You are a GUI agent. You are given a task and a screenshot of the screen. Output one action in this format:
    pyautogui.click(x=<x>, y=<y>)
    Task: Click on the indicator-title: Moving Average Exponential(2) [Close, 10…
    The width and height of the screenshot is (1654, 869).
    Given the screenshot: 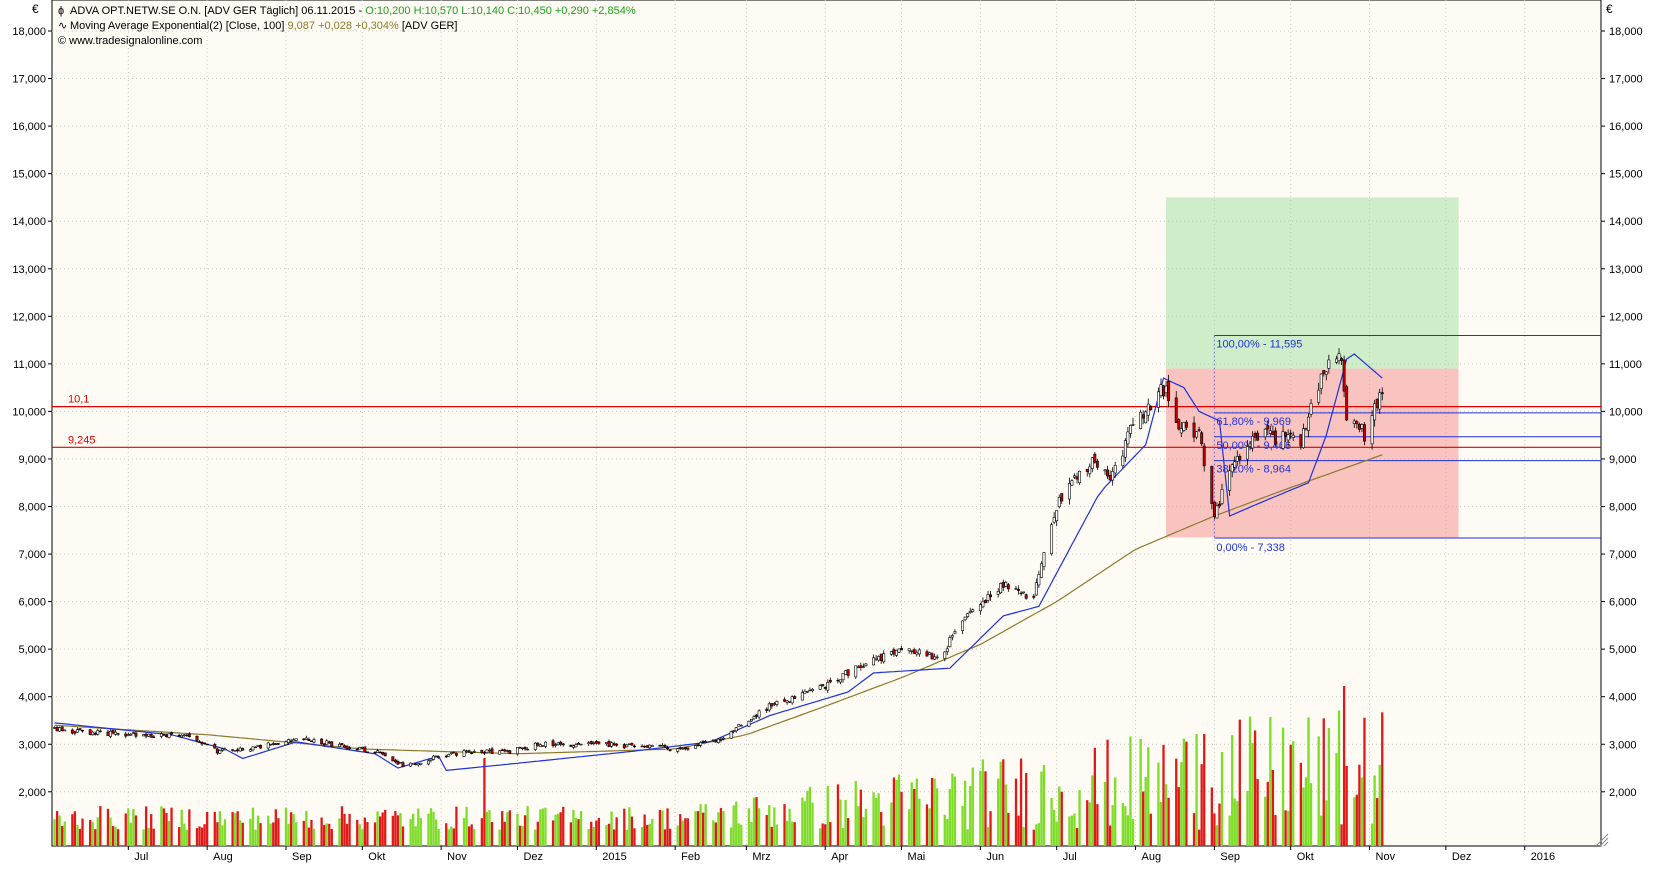 What is the action you would take?
    pyautogui.click(x=178, y=26)
    